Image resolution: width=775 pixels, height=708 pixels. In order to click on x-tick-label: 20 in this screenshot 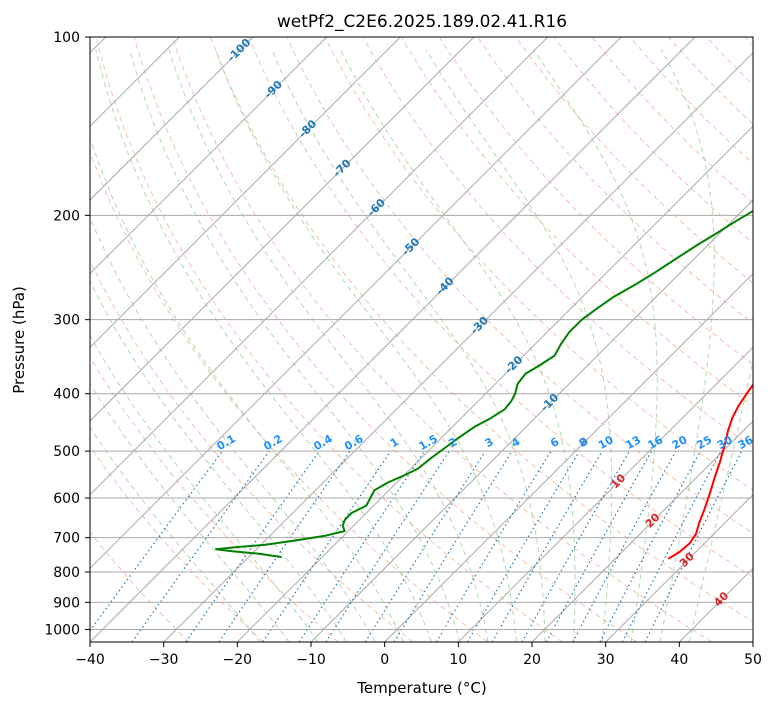, I will do `click(532, 660)`.